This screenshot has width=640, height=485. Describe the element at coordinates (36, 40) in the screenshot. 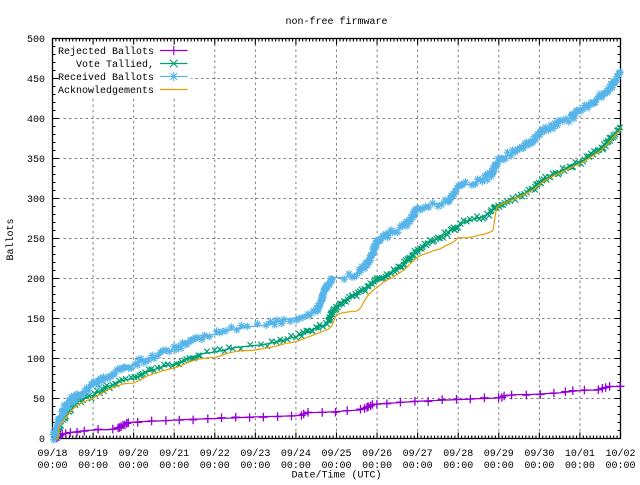

I see `svg-text: 500` at that location.